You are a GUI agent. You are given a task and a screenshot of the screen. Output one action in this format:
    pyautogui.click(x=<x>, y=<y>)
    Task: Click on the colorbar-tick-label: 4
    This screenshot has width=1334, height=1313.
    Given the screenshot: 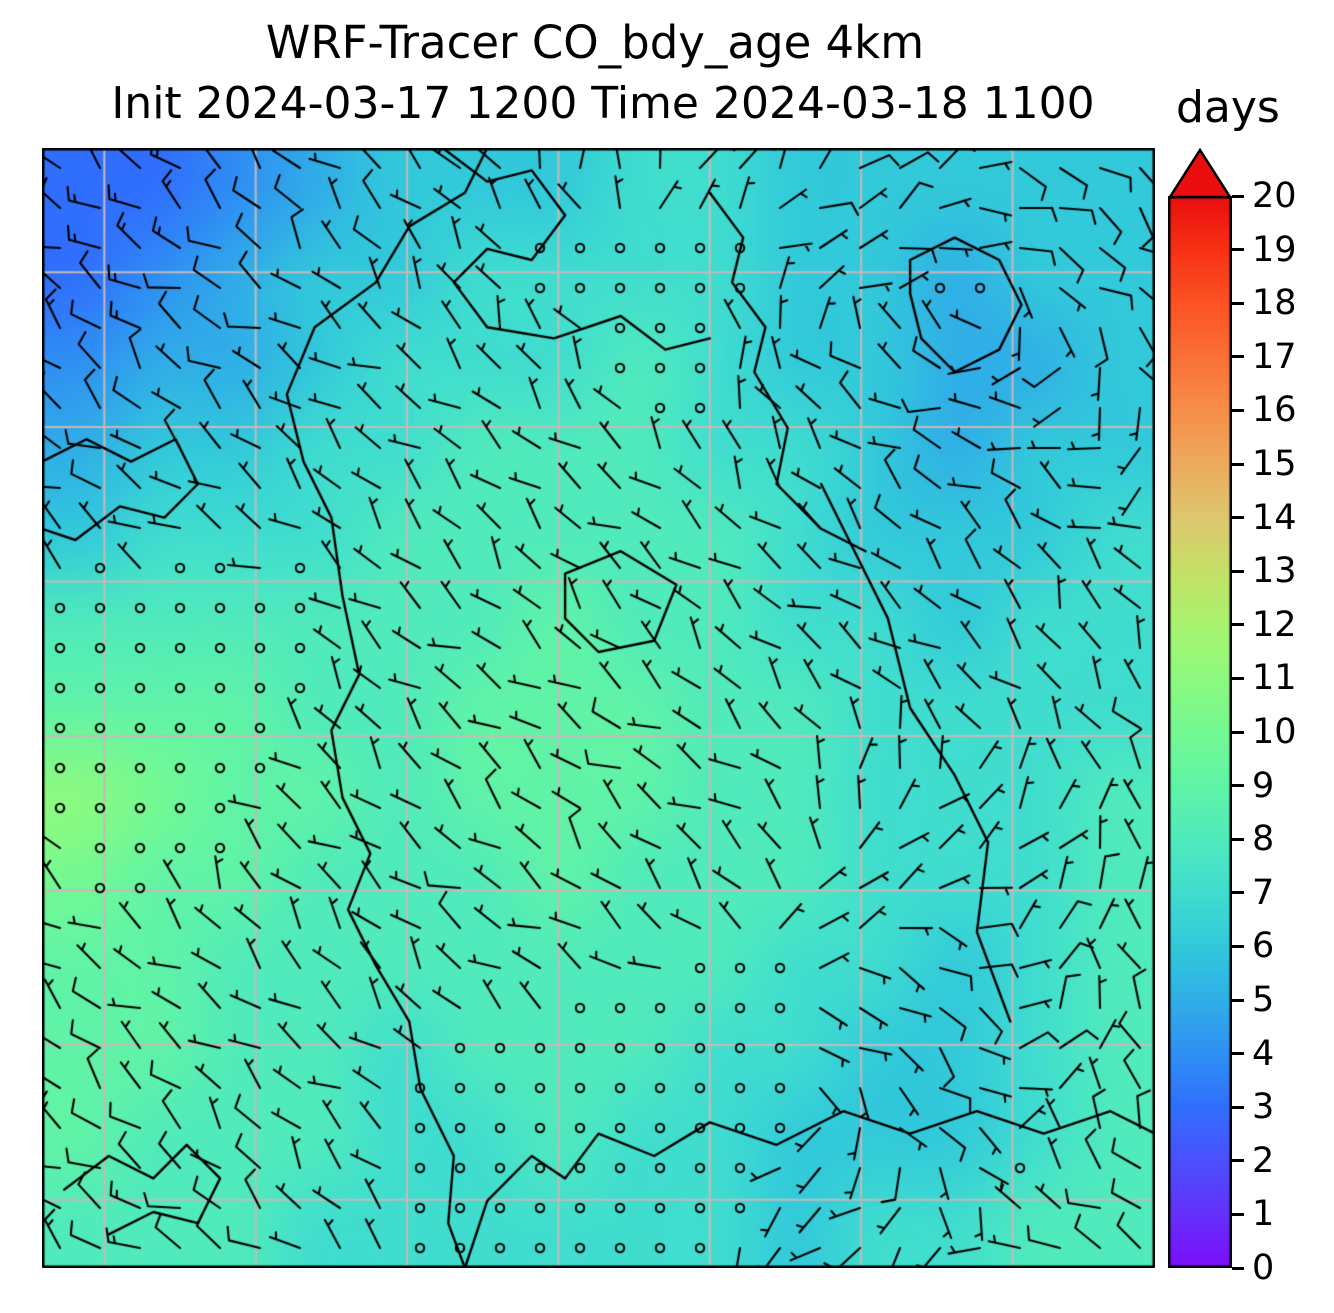 What is the action you would take?
    pyautogui.click(x=1263, y=1053)
    